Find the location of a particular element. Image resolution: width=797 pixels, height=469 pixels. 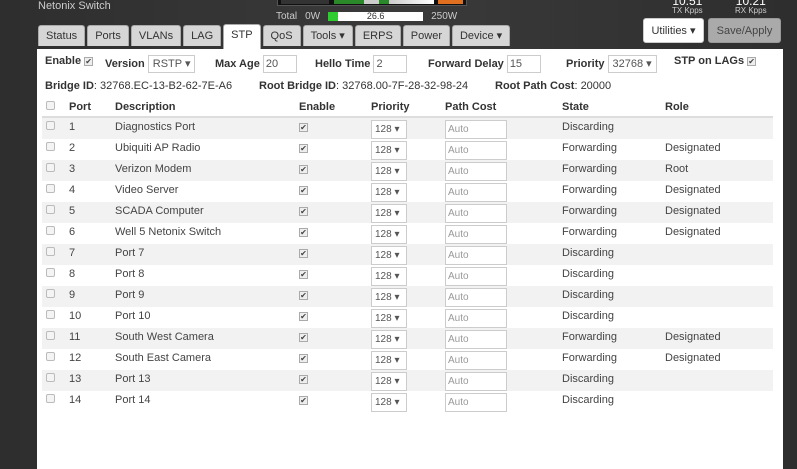

forward-delay-label: Forward Delay is located at coordinates (466, 64).